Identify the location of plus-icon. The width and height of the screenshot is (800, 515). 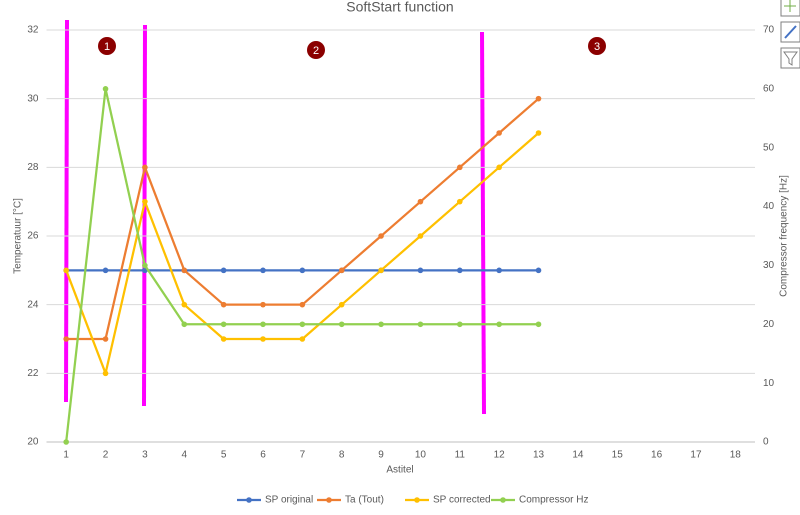
(790, 6).